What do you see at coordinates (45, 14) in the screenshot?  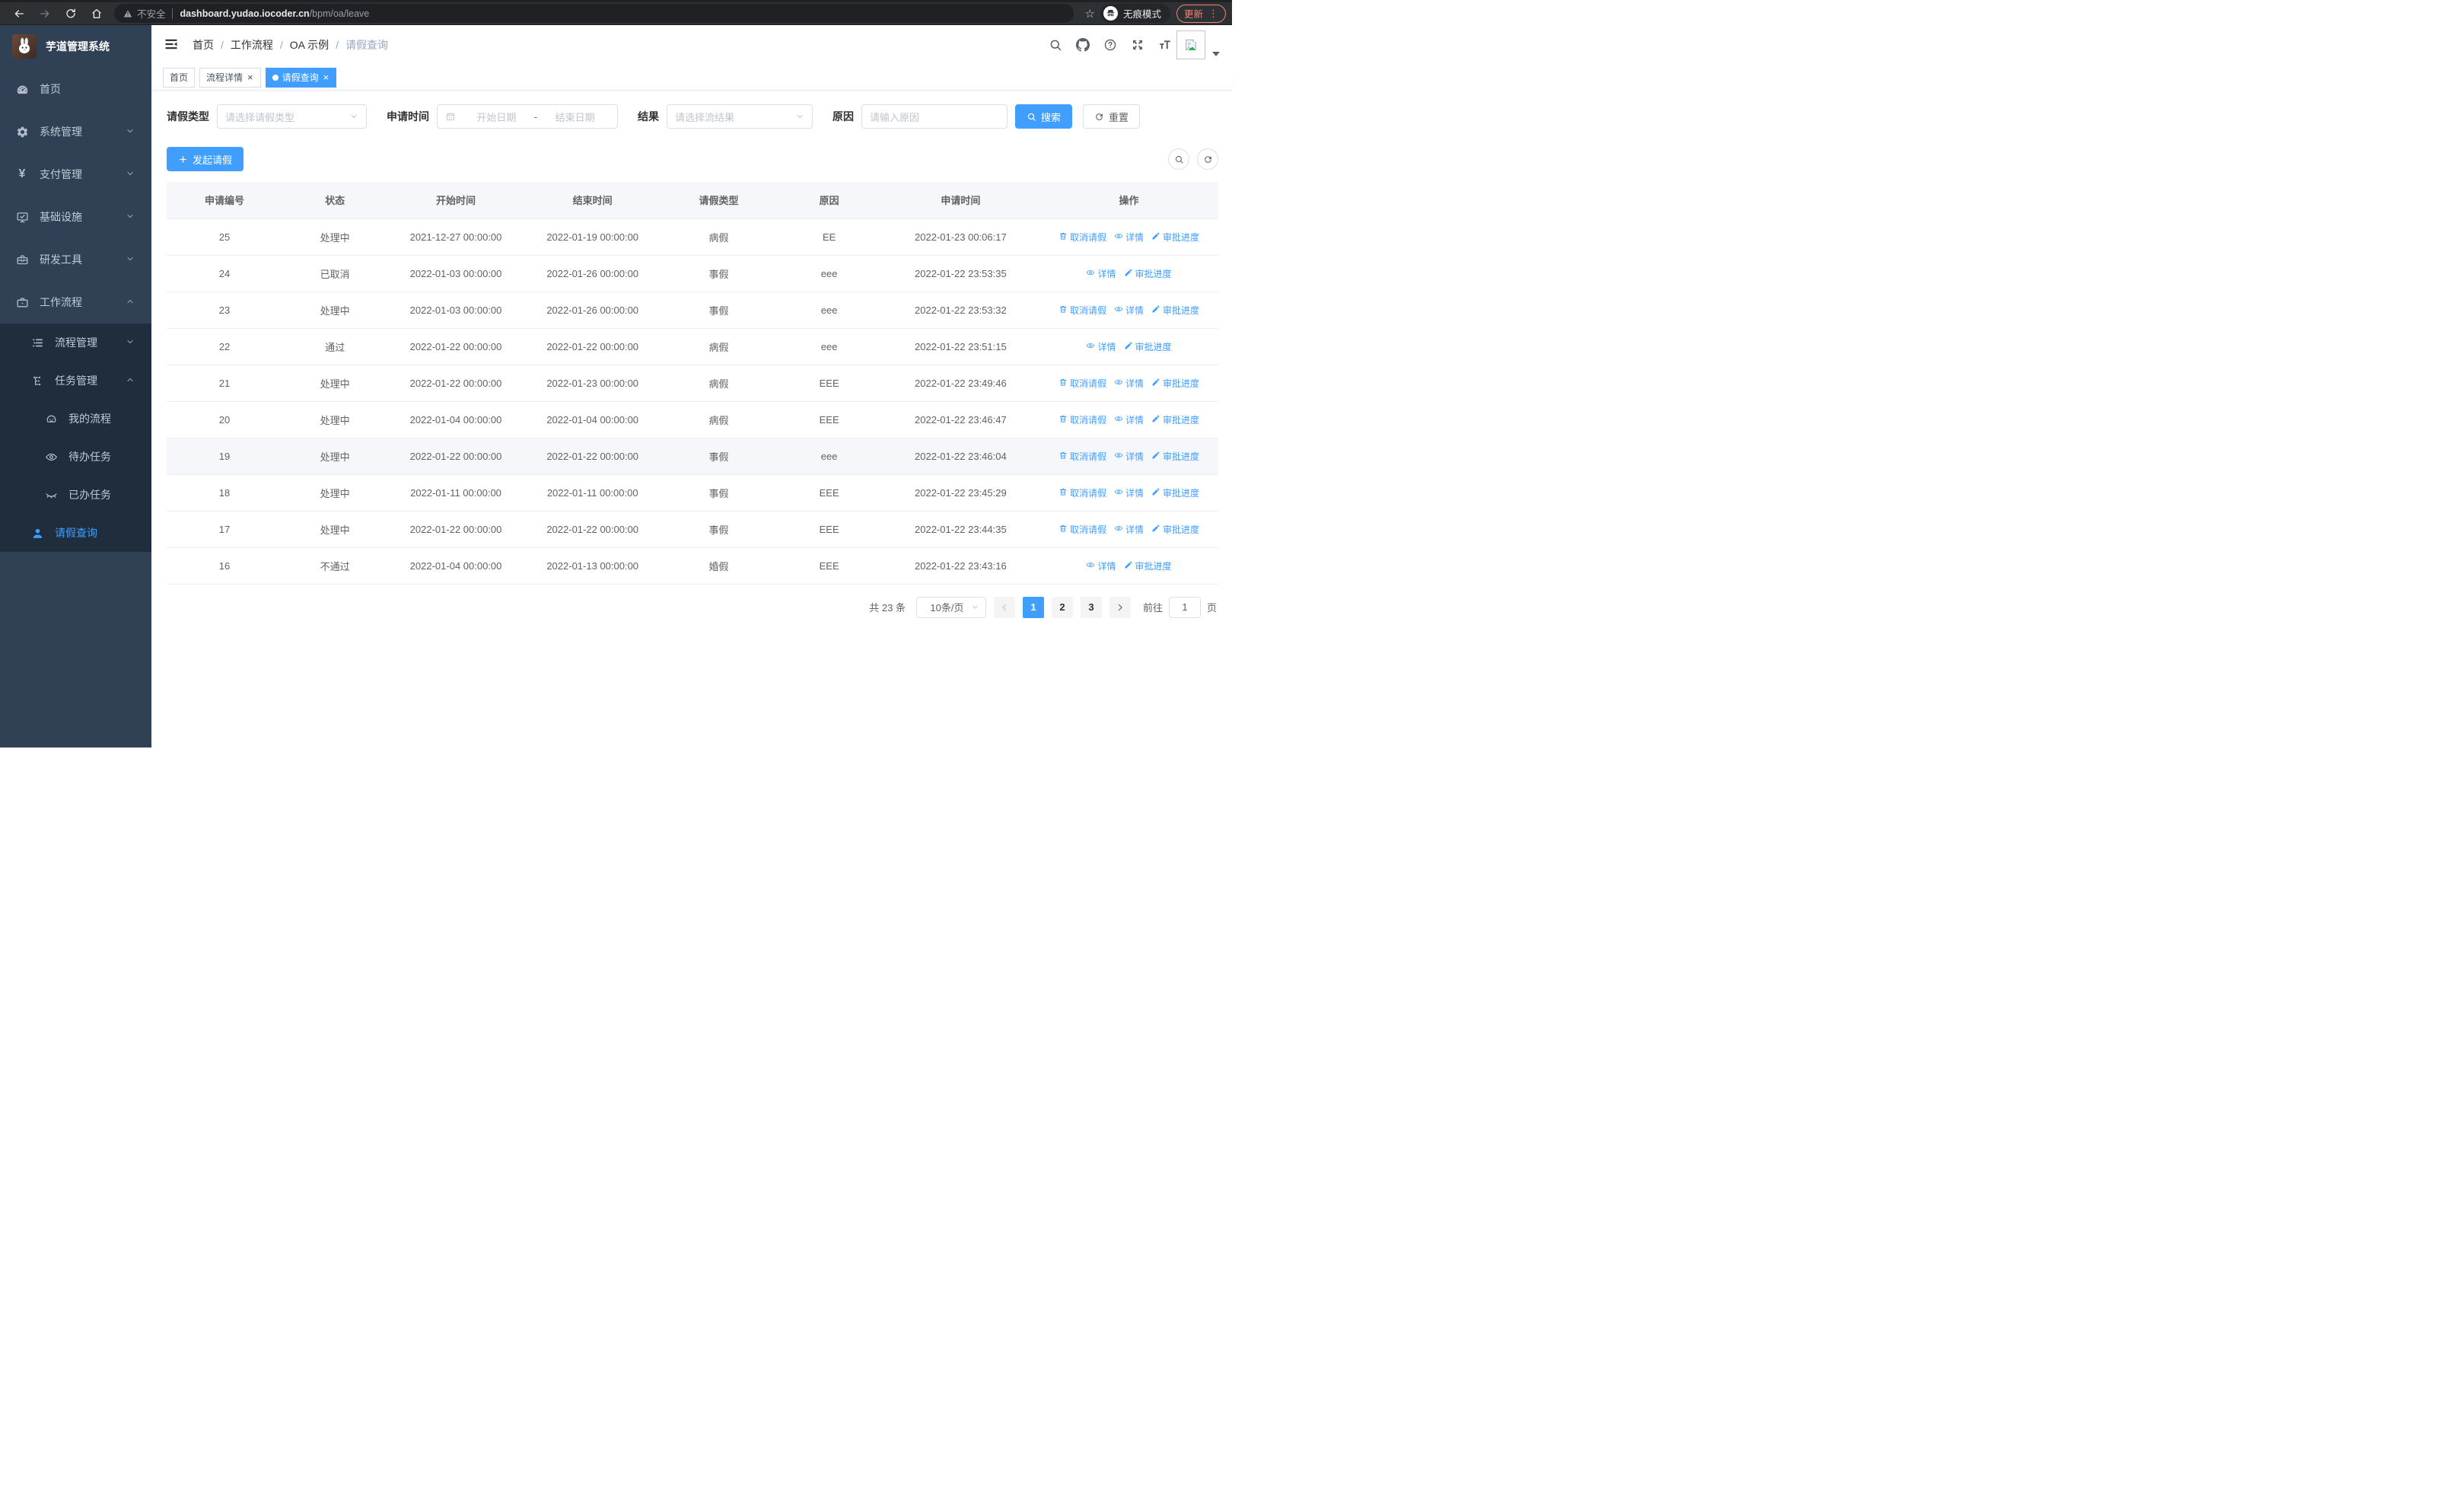 I see `forward-icon` at bounding box center [45, 14].